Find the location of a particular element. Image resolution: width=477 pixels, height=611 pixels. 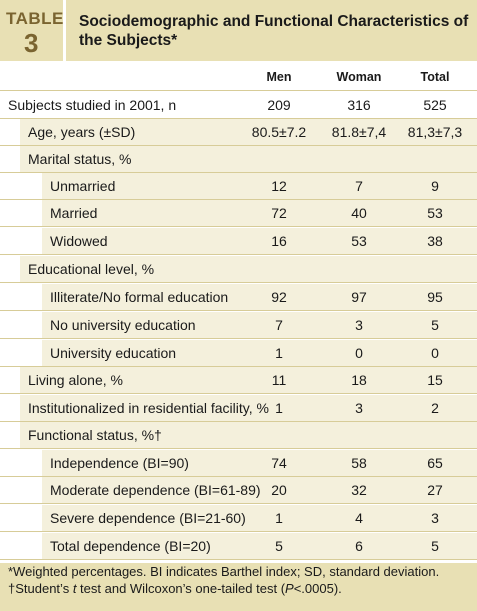

cell-total: 15 is located at coordinates (435, 380).